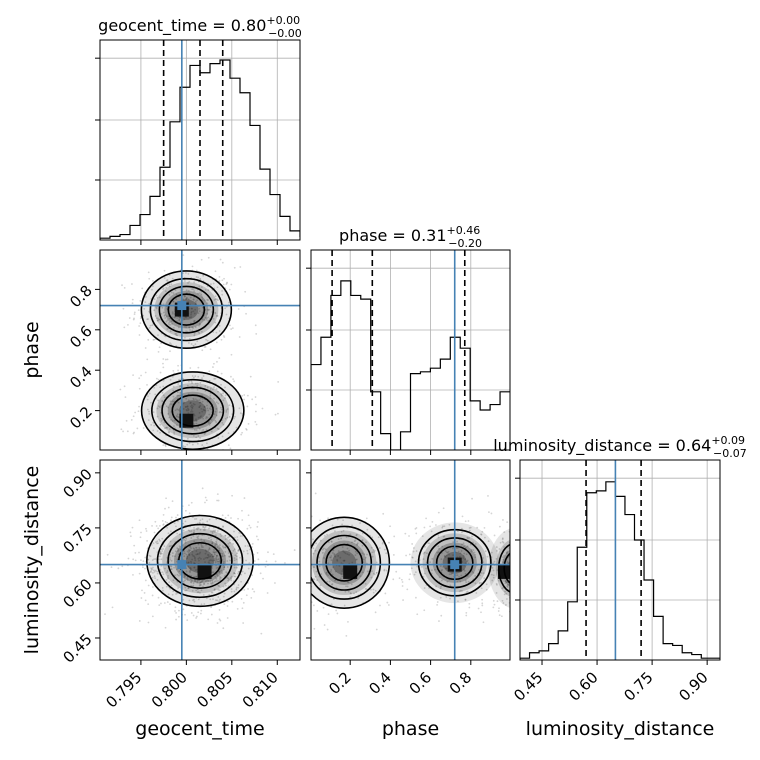 Image resolution: width=760 pixels, height=760 pixels. Describe the element at coordinates (455, 565) in the screenshot. I see `truth-marker` at that location.